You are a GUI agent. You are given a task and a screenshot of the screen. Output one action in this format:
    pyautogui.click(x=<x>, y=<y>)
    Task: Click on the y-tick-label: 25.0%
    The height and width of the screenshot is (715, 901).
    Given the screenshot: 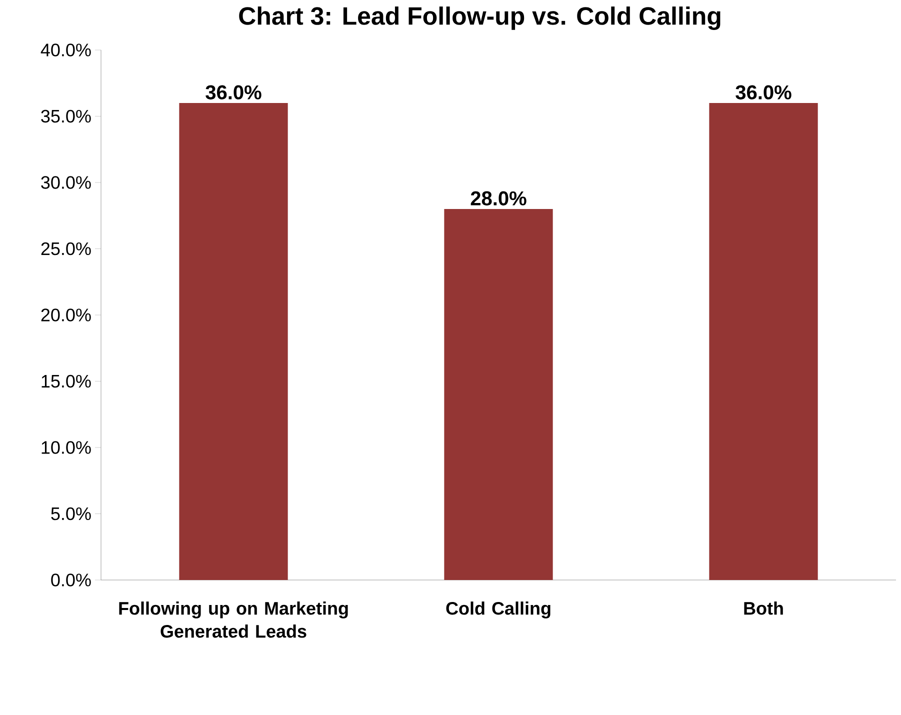 What is the action you would take?
    pyautogui.click(x=66, y=249)
    